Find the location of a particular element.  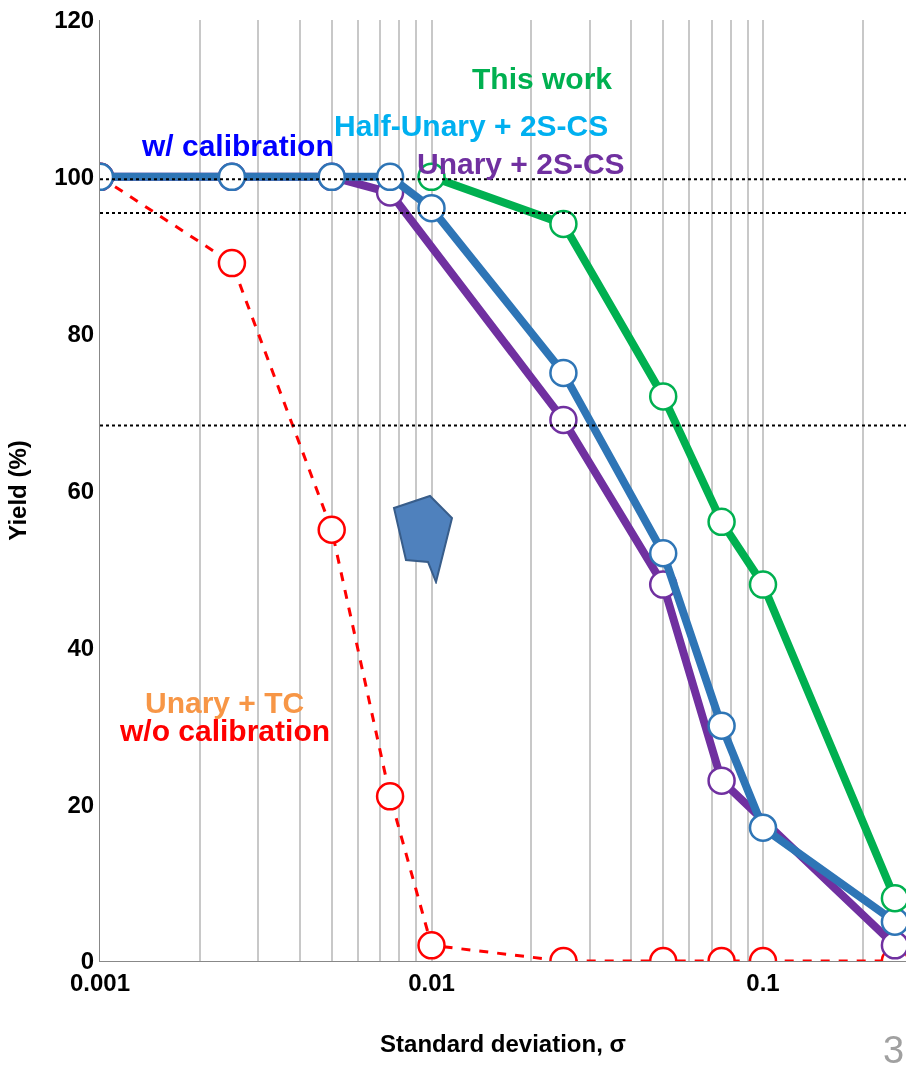

y-tick-label: 40 is located at coordinates (81, 647).